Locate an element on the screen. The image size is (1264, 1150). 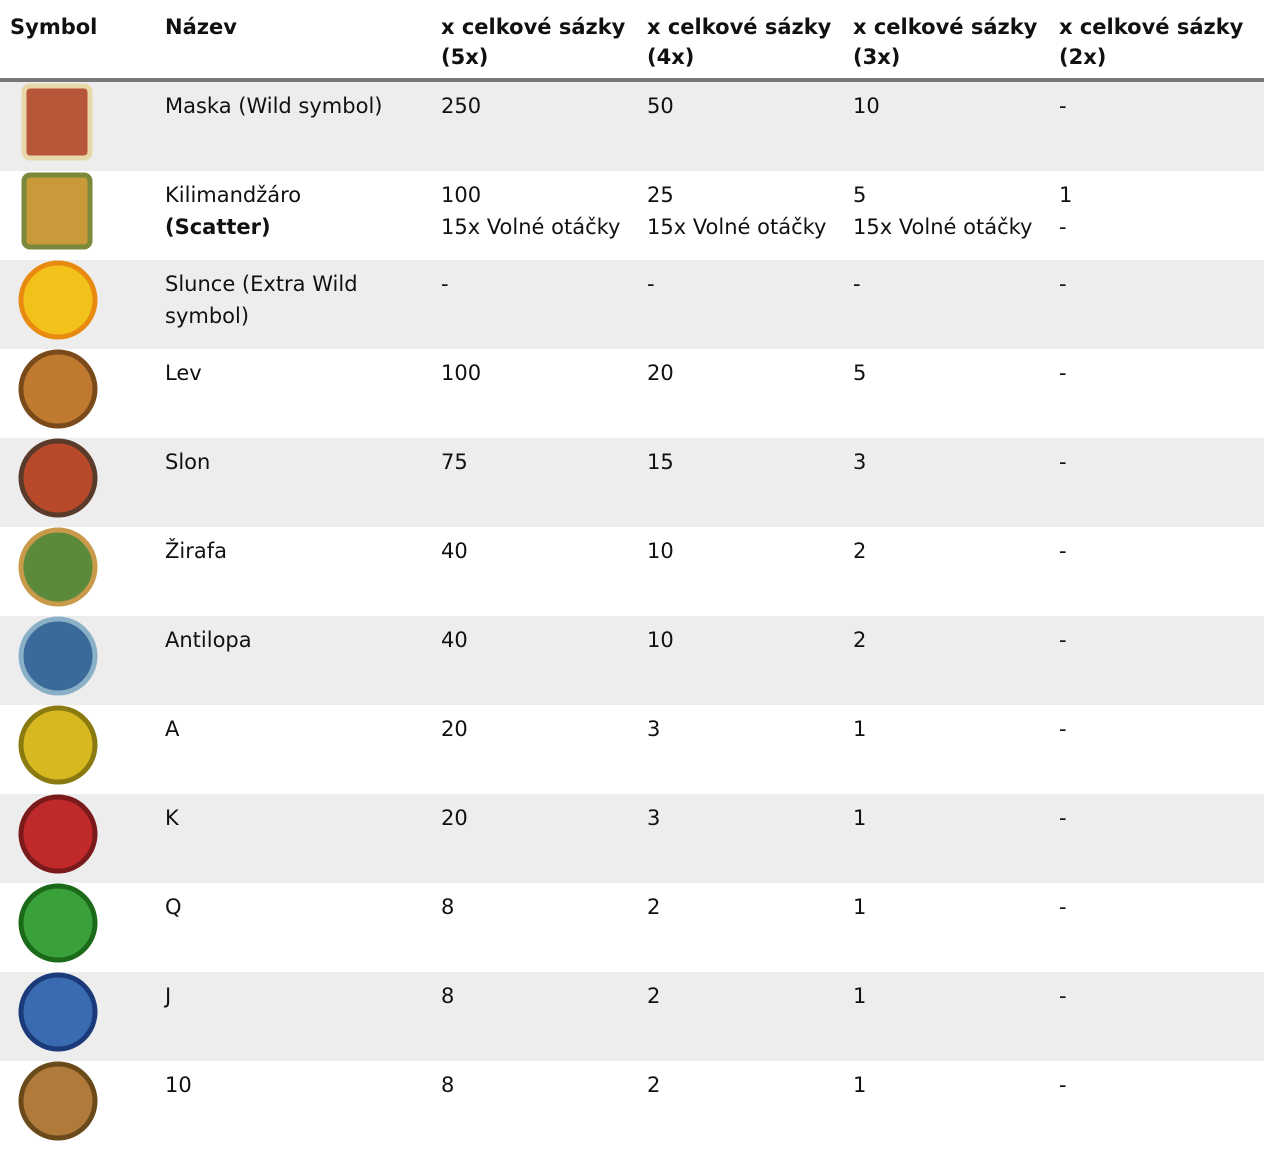
payout-cell: 100 15x Volné otáčky is located at coordinates (534, 215).